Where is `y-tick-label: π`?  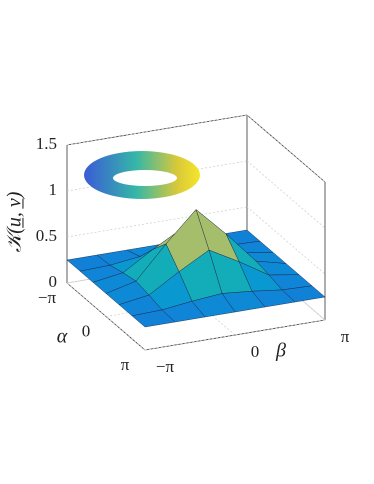 y-tick-label: π is located at coordinates (125, 364).